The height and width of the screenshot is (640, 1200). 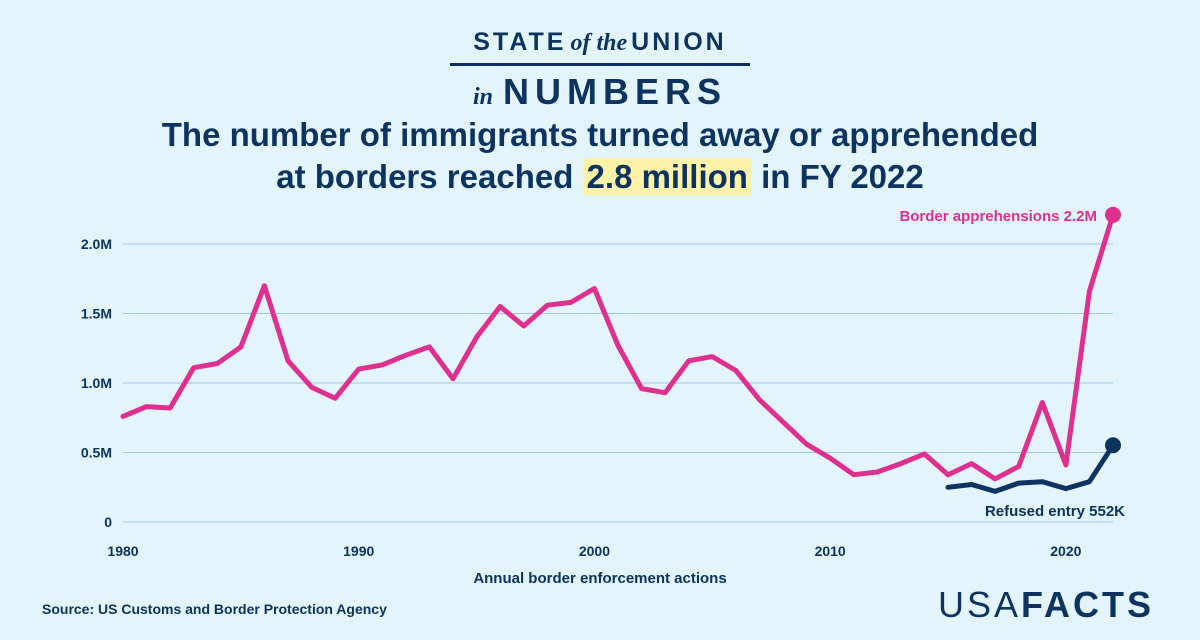 I want to click on banner-numbers: NUMBERS, so click(x=615, y=91).